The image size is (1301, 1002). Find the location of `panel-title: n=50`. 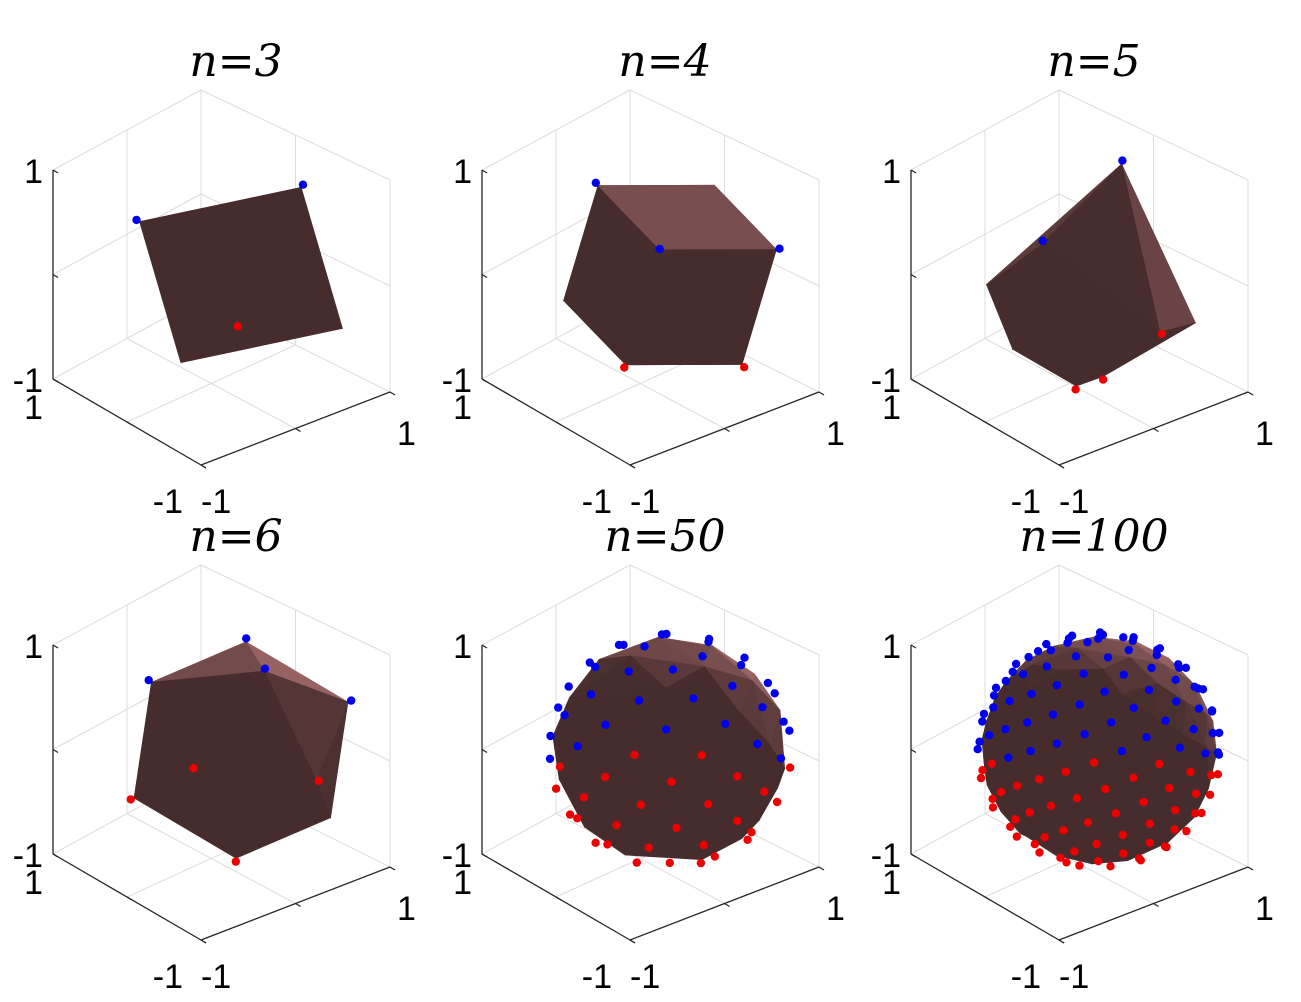

panel-title: n=50 is located at coordinates (664, 536).